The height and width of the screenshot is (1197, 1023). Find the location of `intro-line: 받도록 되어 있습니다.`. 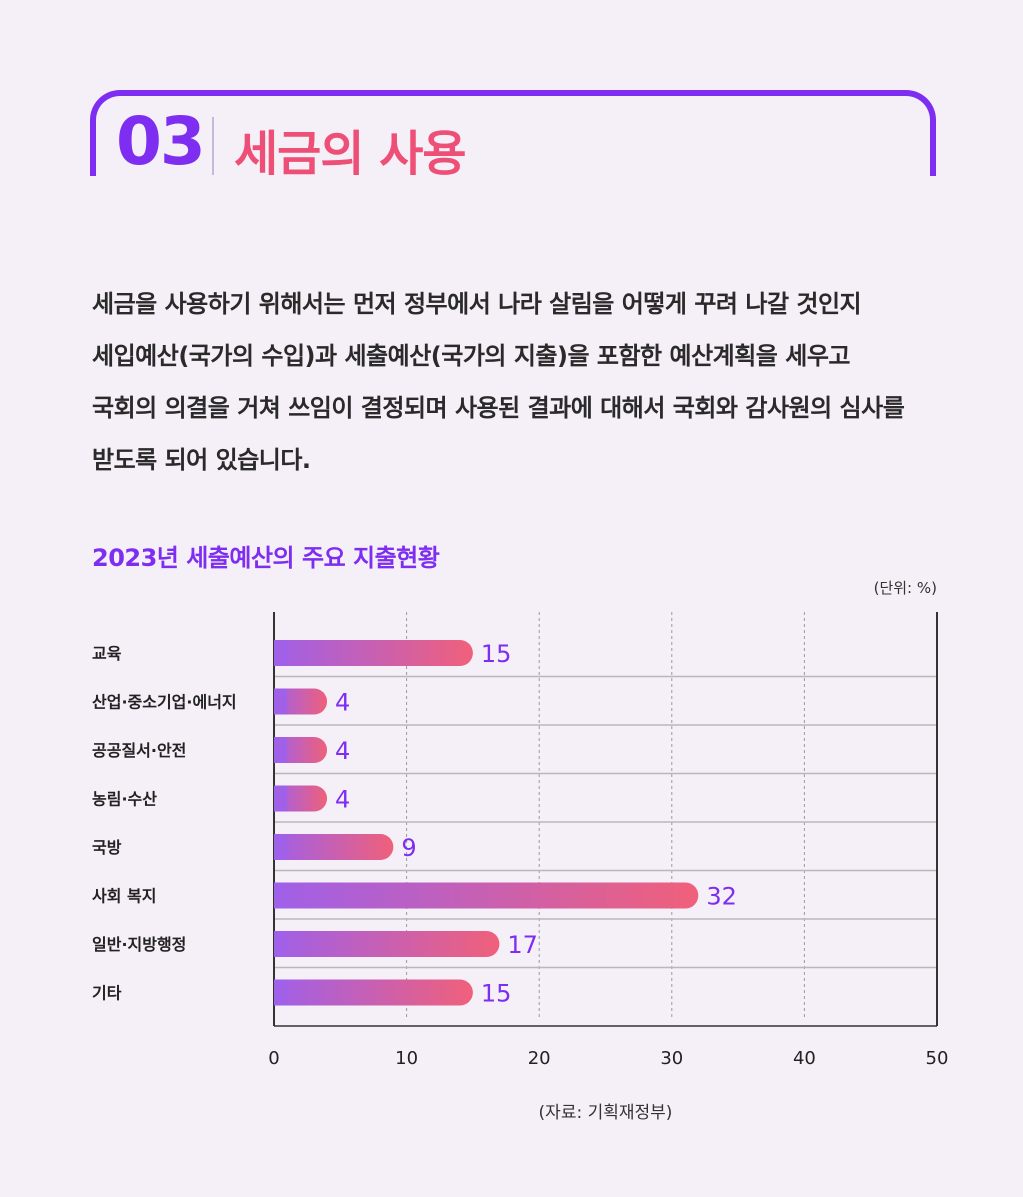

intro-line: 받도록 되어 있습니다. is located at coordinates (201, 460).